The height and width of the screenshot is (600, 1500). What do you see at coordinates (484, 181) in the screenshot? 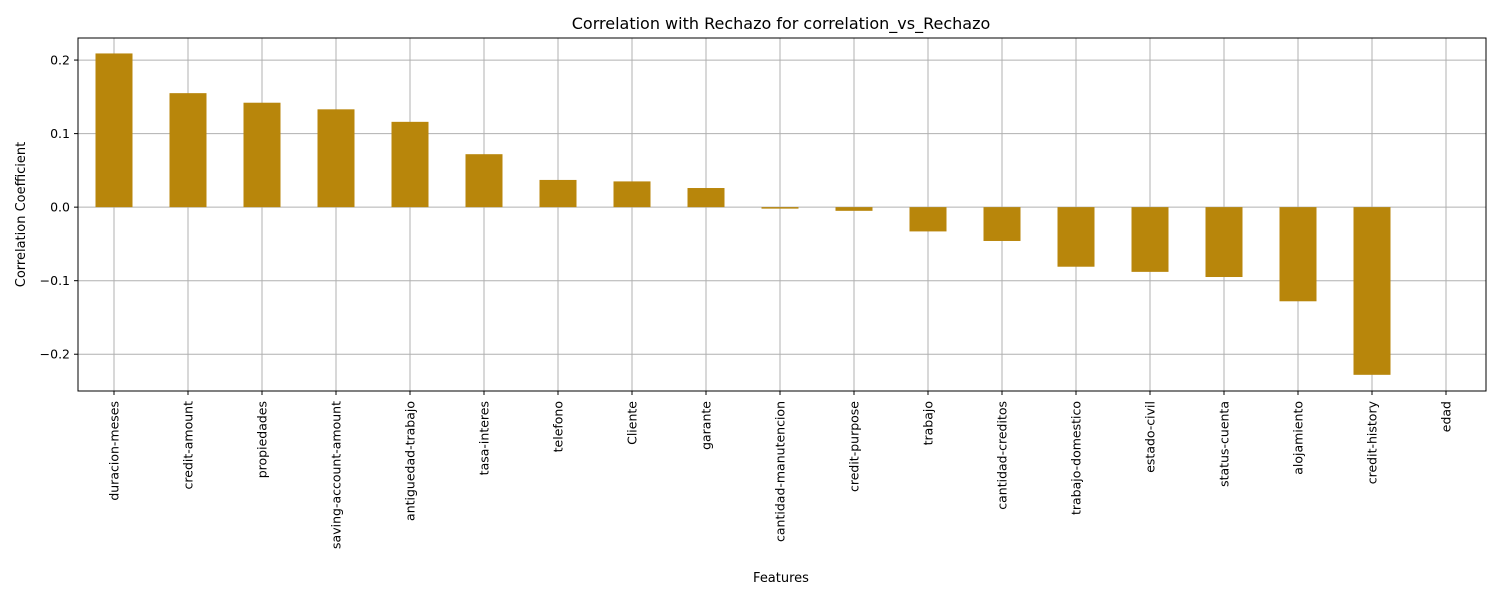
I see `bar-tasa-interes` at bounding box center [484, 181].